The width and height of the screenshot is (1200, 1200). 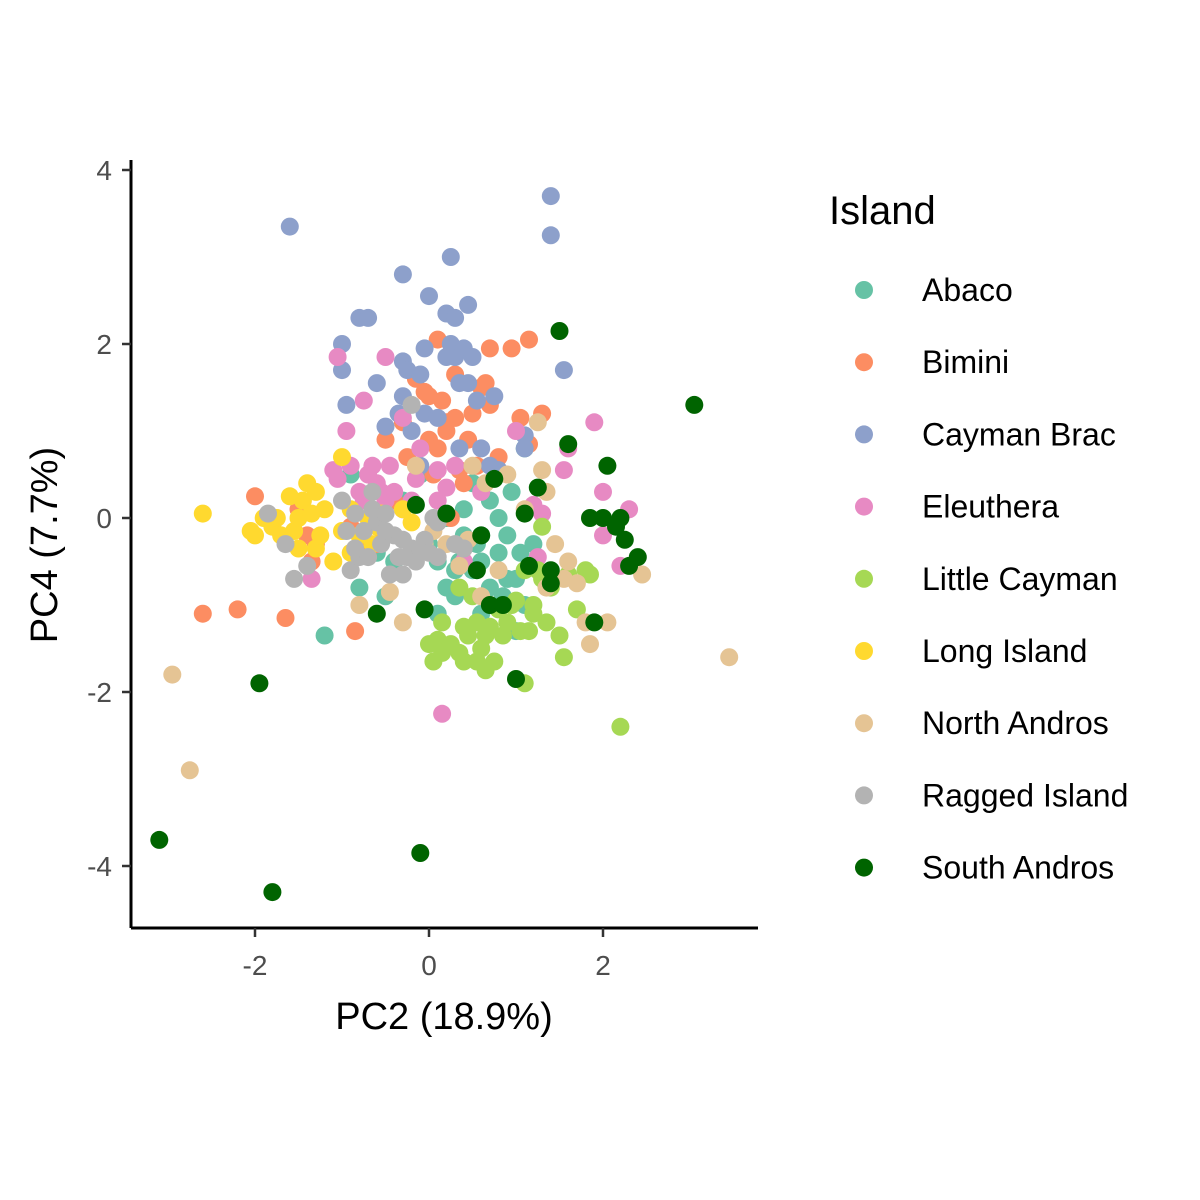 What do you see at coordinates (882, 211) in the screenshot?
I see `legend-title: Island` at bounding box center [882, 211].